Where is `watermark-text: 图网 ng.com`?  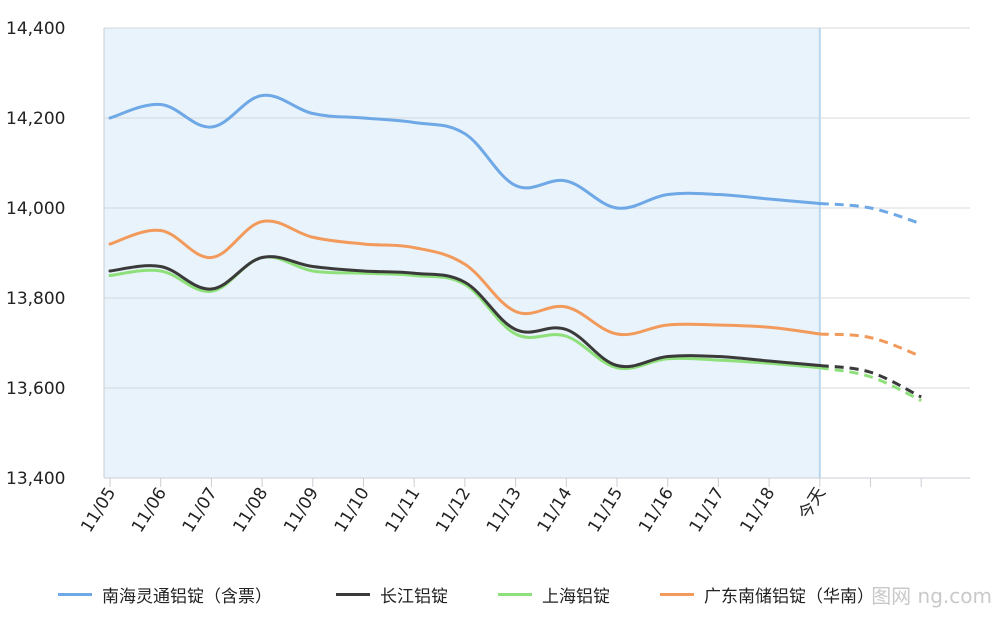
watermark-text: 图网 ng.com is located at coordinates (931, 596).